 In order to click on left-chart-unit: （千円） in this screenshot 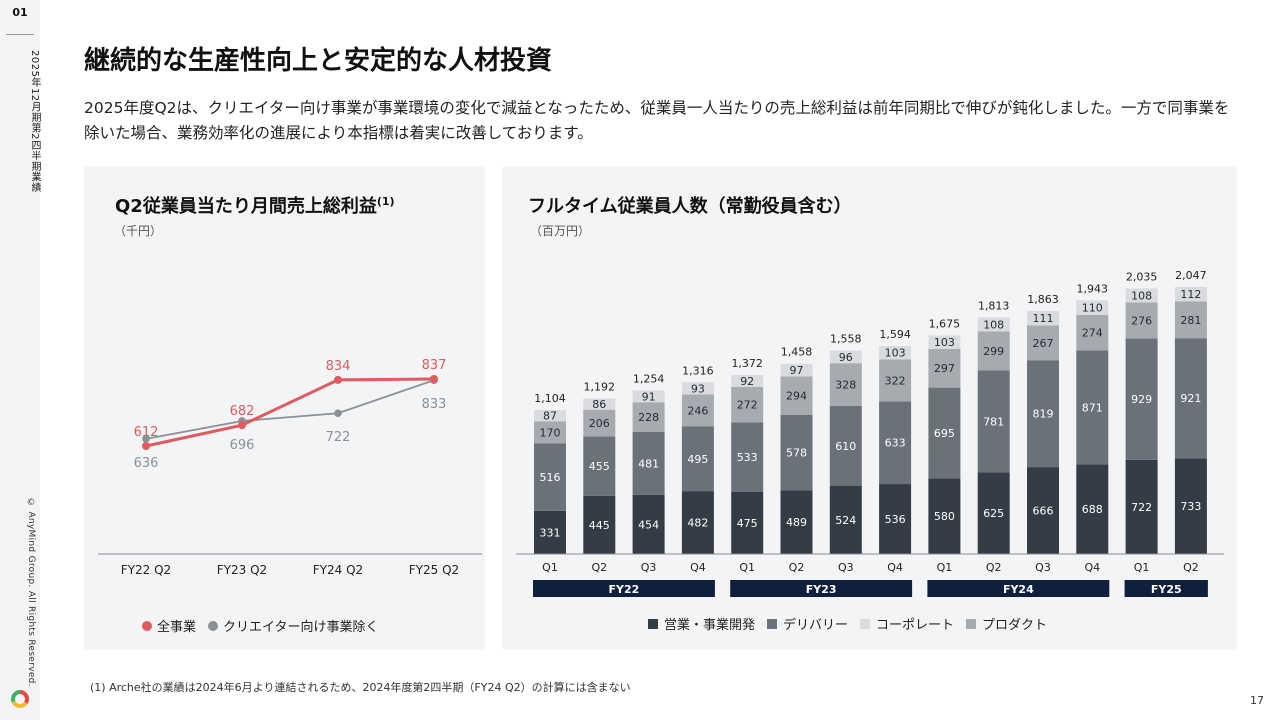, I will do `click(138, 231)`.